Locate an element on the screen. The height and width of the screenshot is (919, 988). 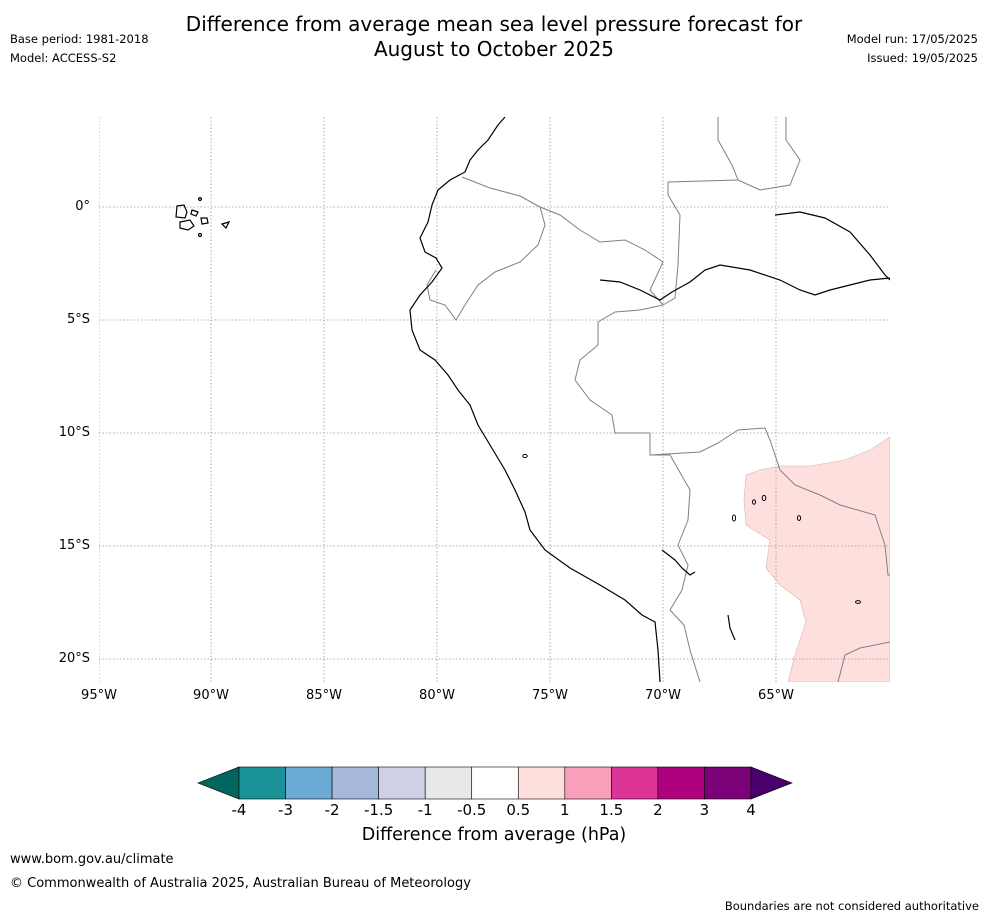
lon-label-85w: 85°W is located at coordinates (324, 695).